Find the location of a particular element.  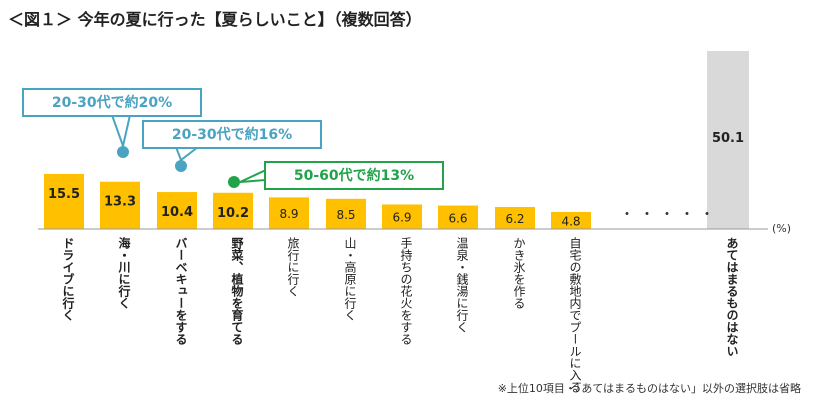

value-label-2: 10.4 is located at coordinates (177, 212).